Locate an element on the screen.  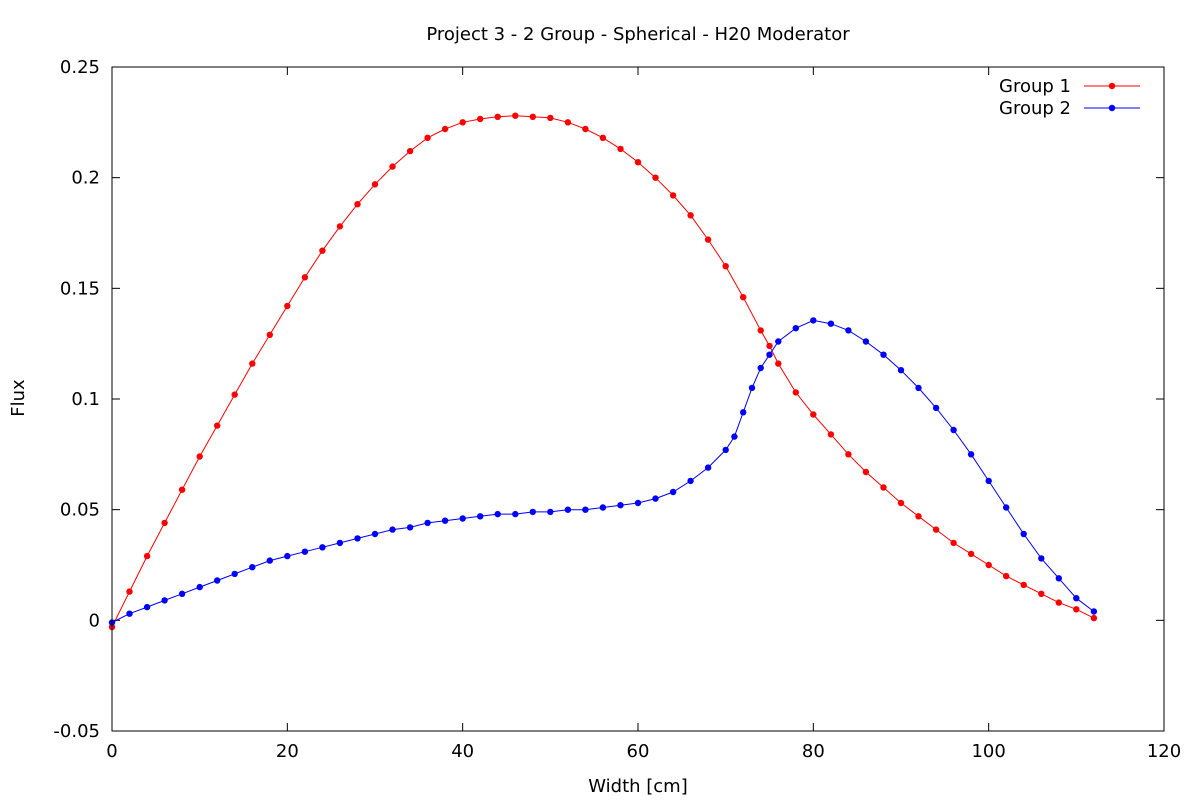
y-tick-label: 0 is located at coordinates (94, 620).